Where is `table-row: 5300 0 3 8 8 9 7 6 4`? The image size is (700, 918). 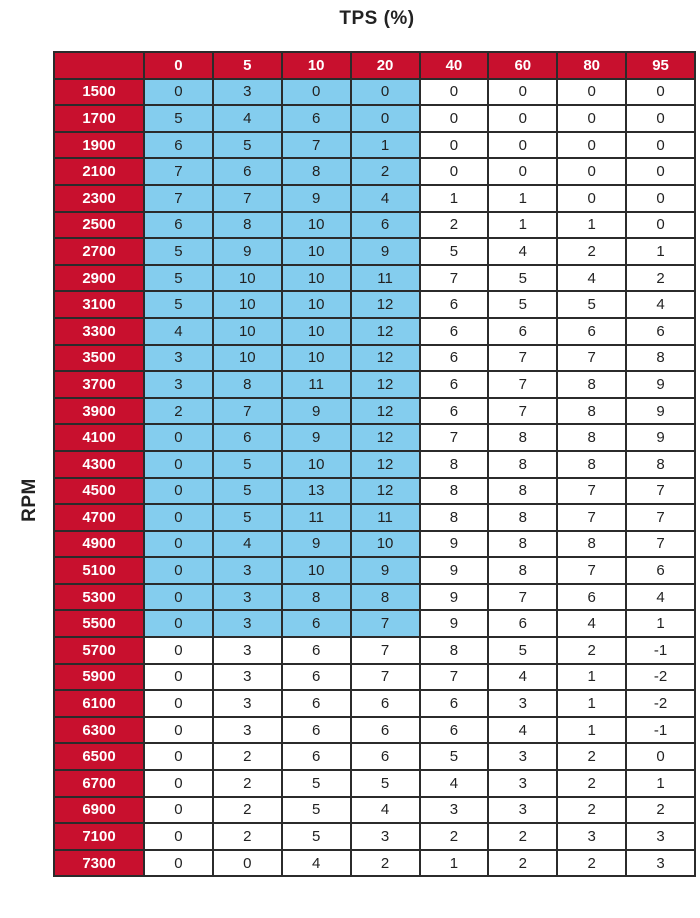
table-row: 5300 0 3 8 8 9 7 6 4 is located at coordinates (374, 597).